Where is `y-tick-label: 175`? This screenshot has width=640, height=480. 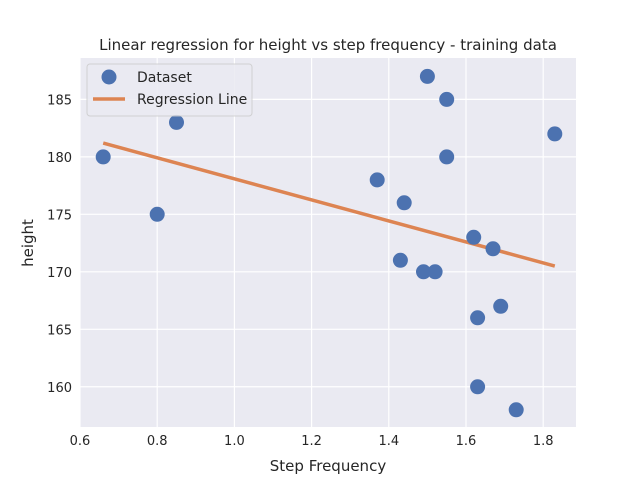 y-tick-label: 175 is located at coordinates (59, 215).